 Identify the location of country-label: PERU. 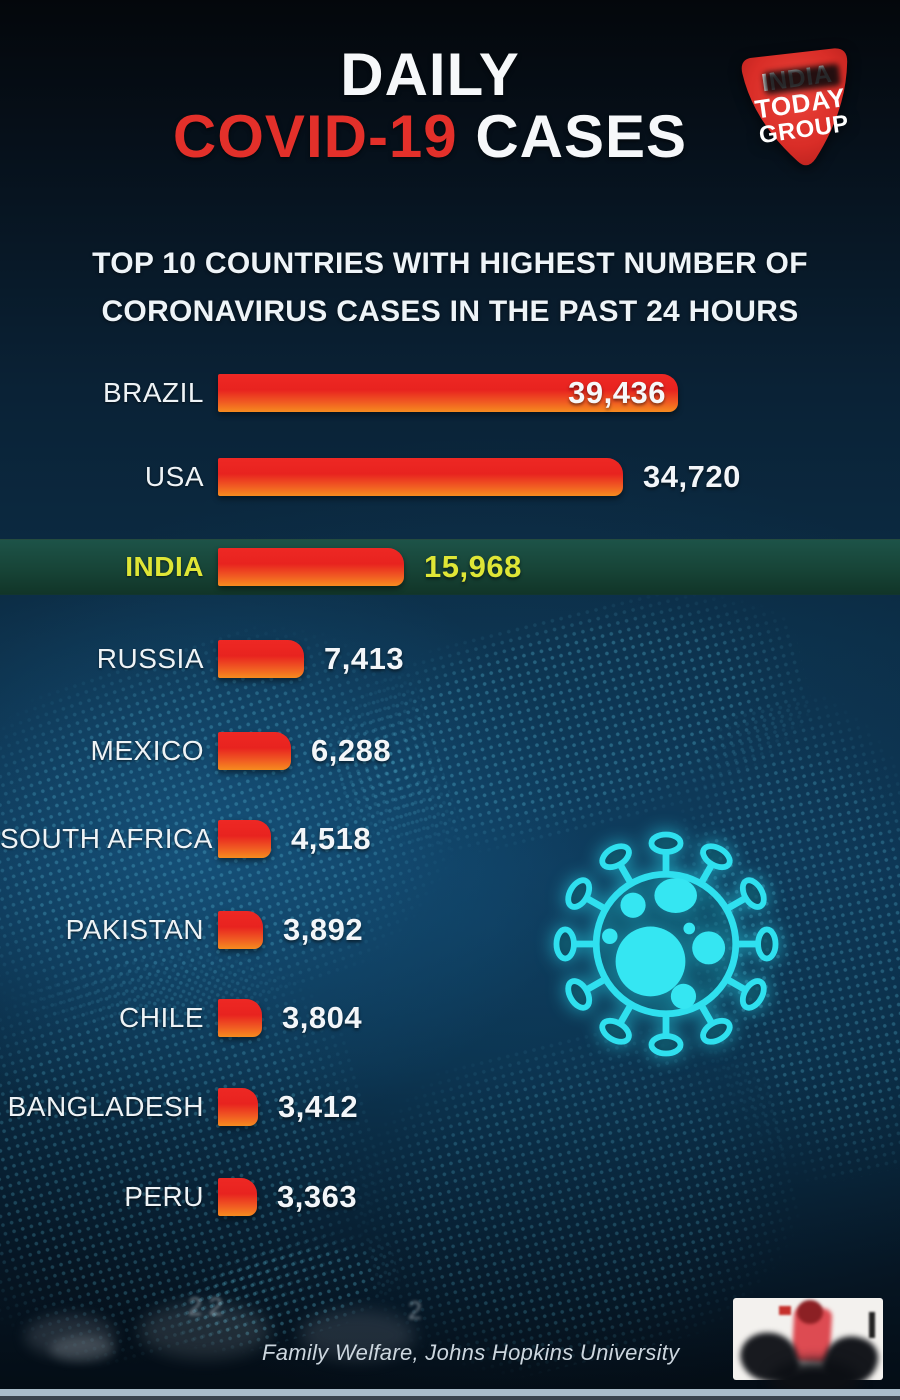
(164, 1196).